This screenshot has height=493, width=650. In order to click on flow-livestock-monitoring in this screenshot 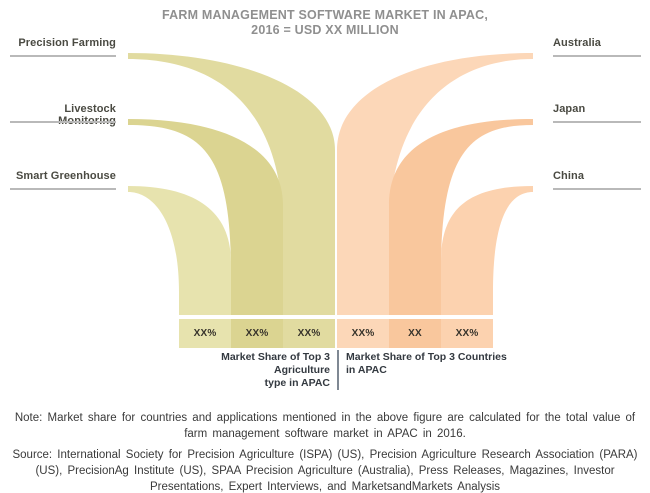, I will do `click(205, 217)`.